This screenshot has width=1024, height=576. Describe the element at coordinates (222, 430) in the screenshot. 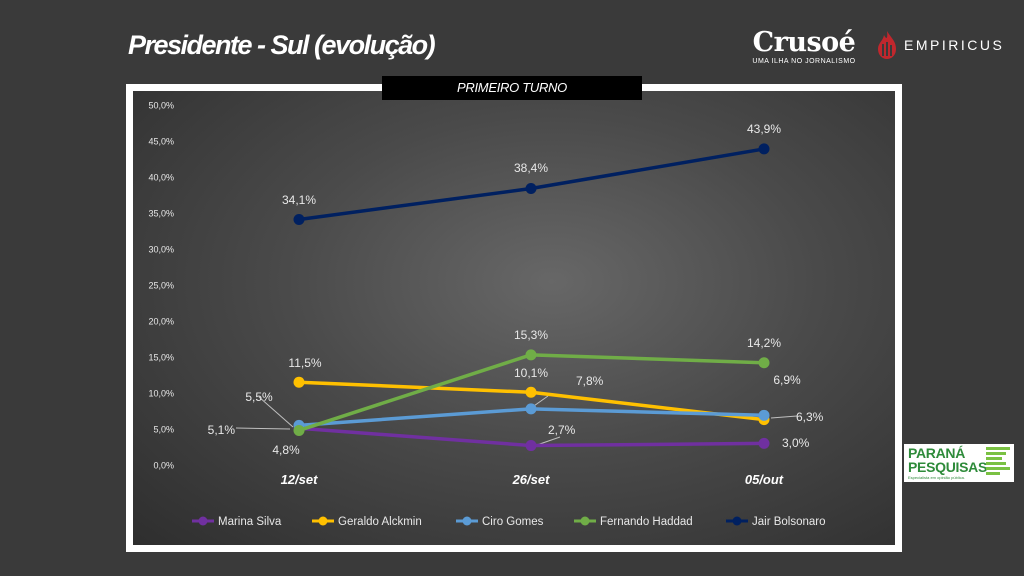

I see `data-label: 5,1%` at that location.